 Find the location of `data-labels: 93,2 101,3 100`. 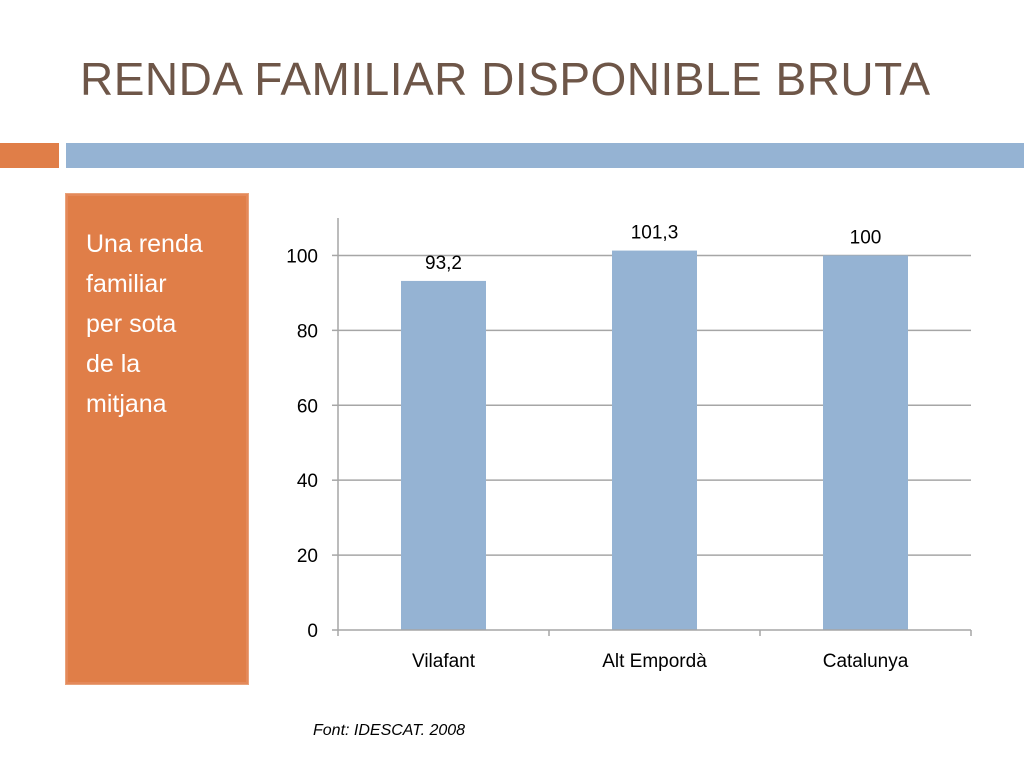

data-labels: 93,2 101,3 100 is located at coordinates (653, 248).